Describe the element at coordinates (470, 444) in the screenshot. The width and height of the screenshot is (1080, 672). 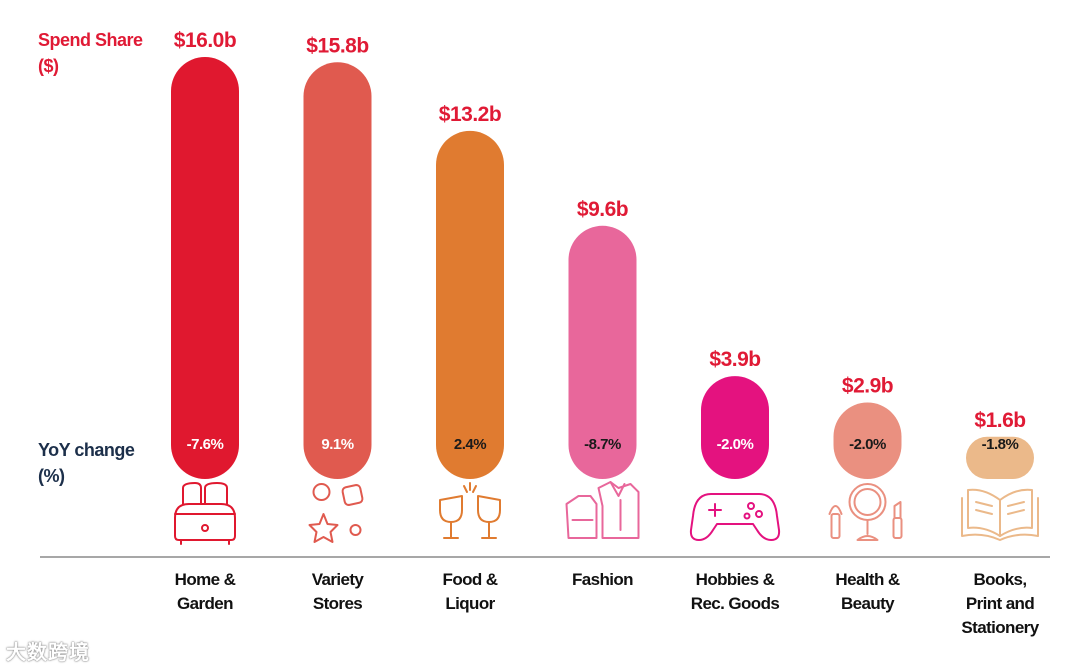
I see `data-label-yoy: 2.4%` at that location.